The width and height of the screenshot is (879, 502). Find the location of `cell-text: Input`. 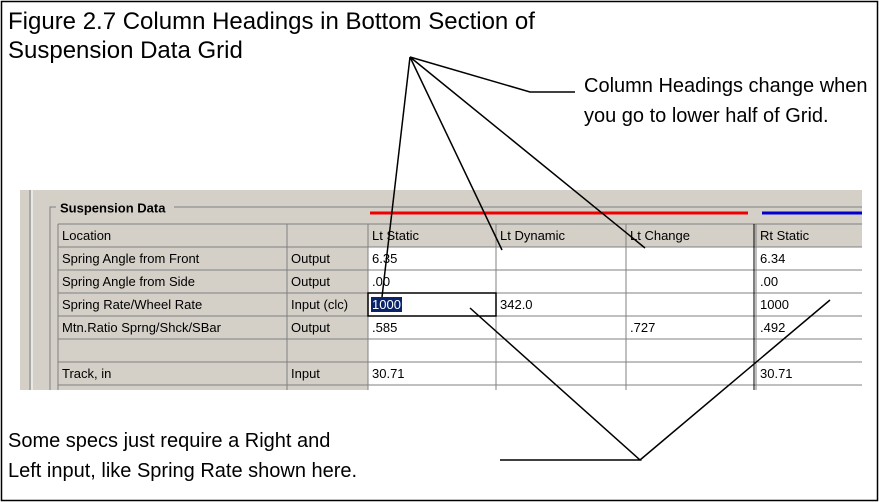

cell-text: Input is located at coordinates (305, 373).